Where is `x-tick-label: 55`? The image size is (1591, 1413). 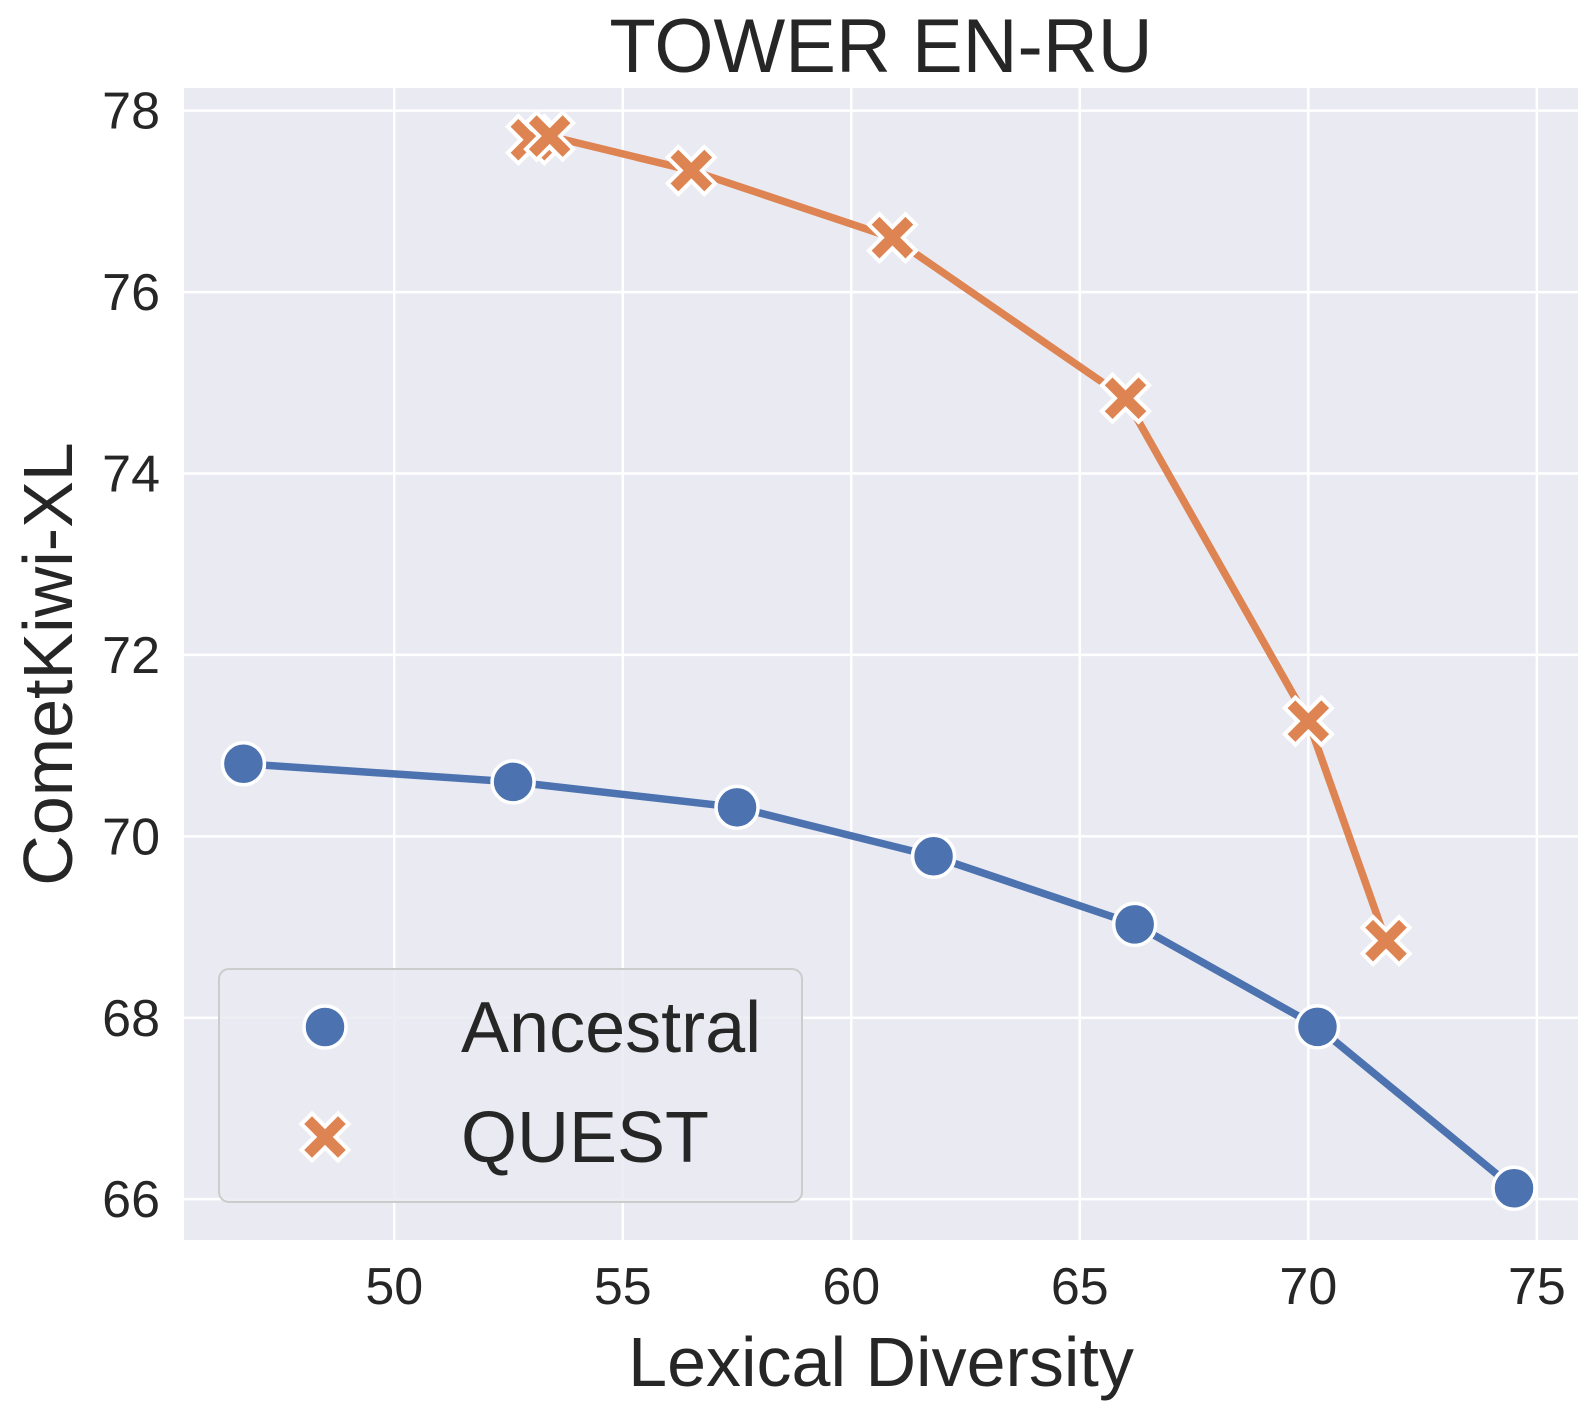 x-tick-label: 55 is located at coordinates (623, 1287).